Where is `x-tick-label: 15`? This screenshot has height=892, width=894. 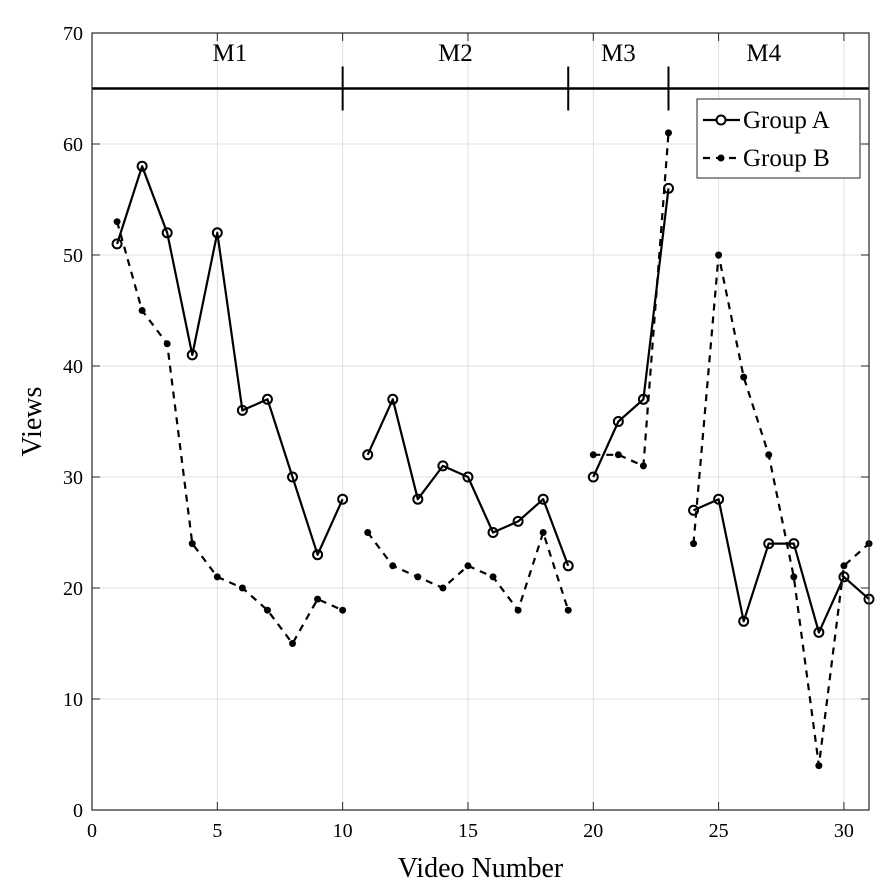
x-tick-label: 15 is located at coordinates (468, 831).